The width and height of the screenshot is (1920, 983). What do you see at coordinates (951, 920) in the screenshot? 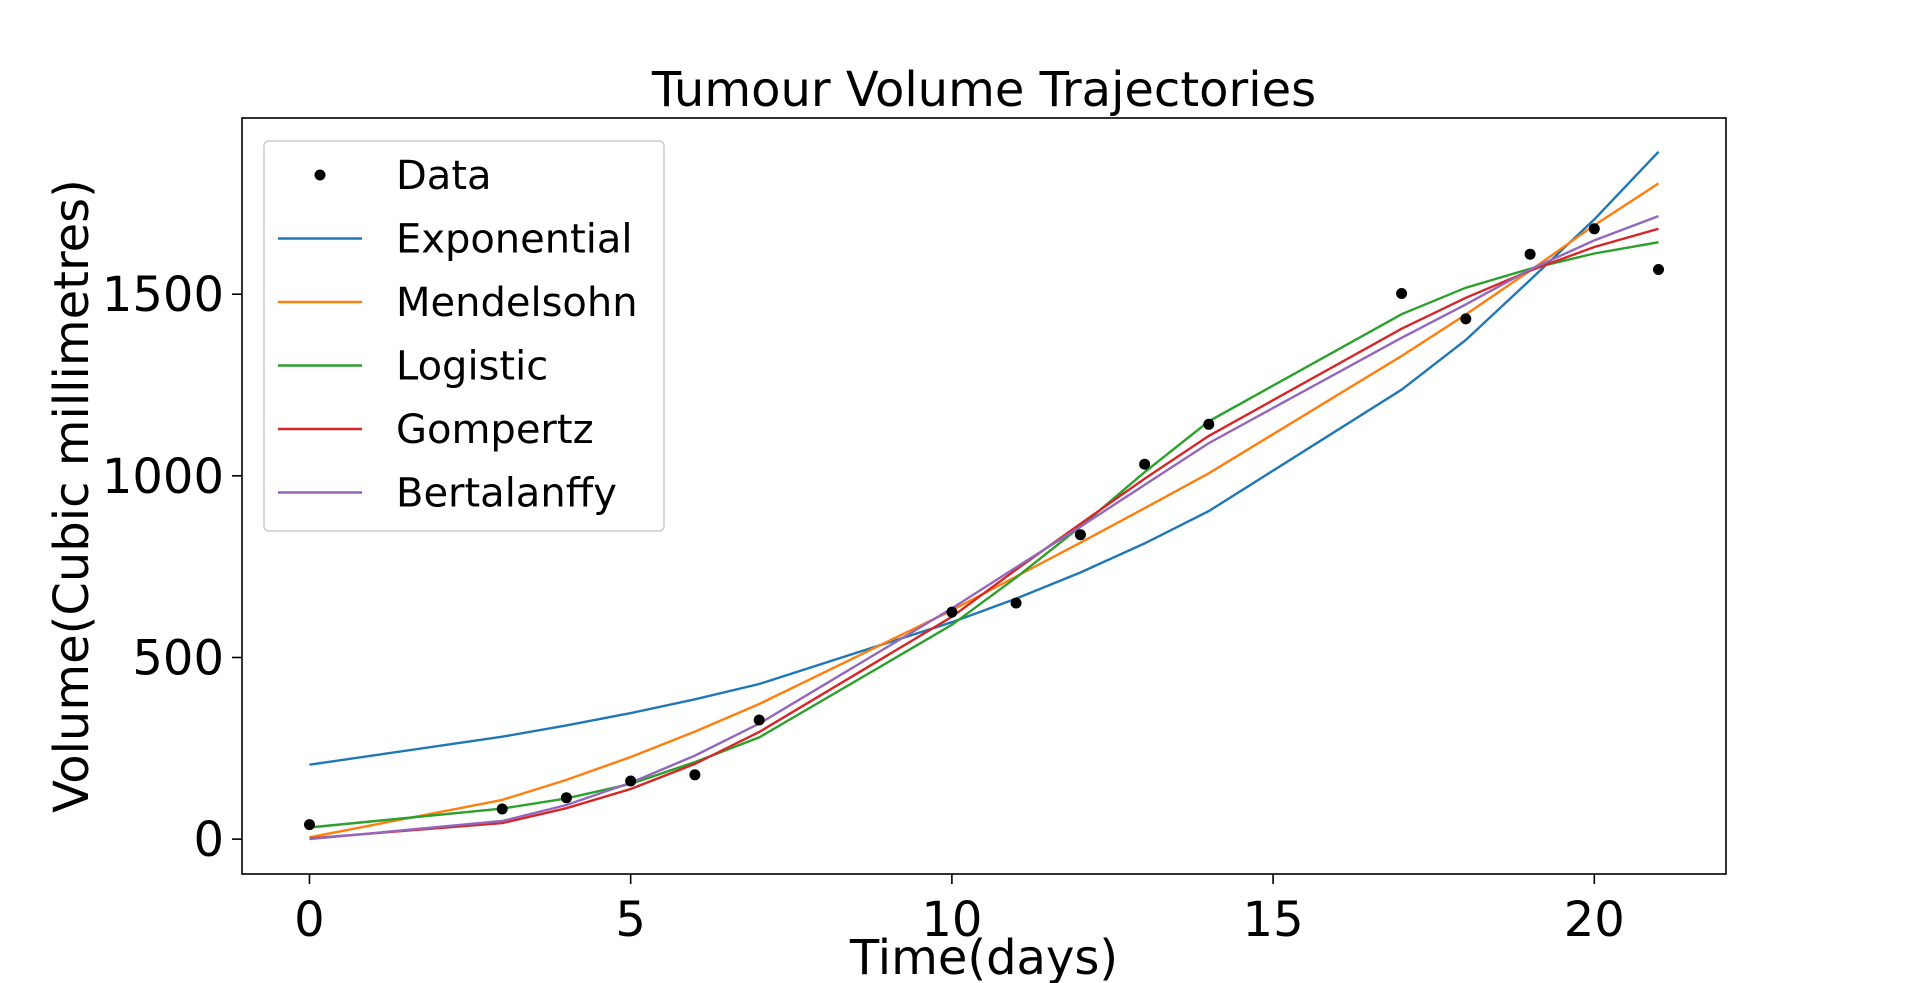
I see `x-tick-label: 10` at bounding box center [951, 920].